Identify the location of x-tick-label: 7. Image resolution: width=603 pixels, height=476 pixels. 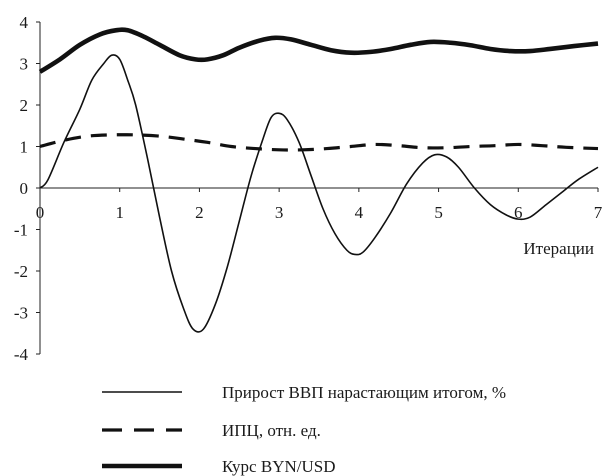
(598, 212).